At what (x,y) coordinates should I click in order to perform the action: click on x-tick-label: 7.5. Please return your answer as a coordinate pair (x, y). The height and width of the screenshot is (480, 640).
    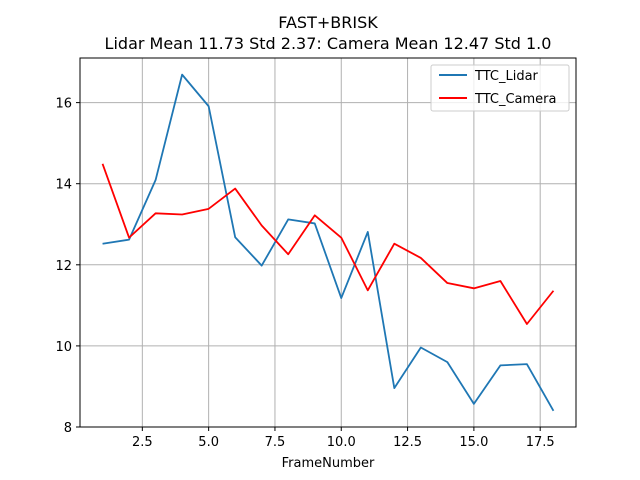
    Looking at the image, I should click on (275, 442).